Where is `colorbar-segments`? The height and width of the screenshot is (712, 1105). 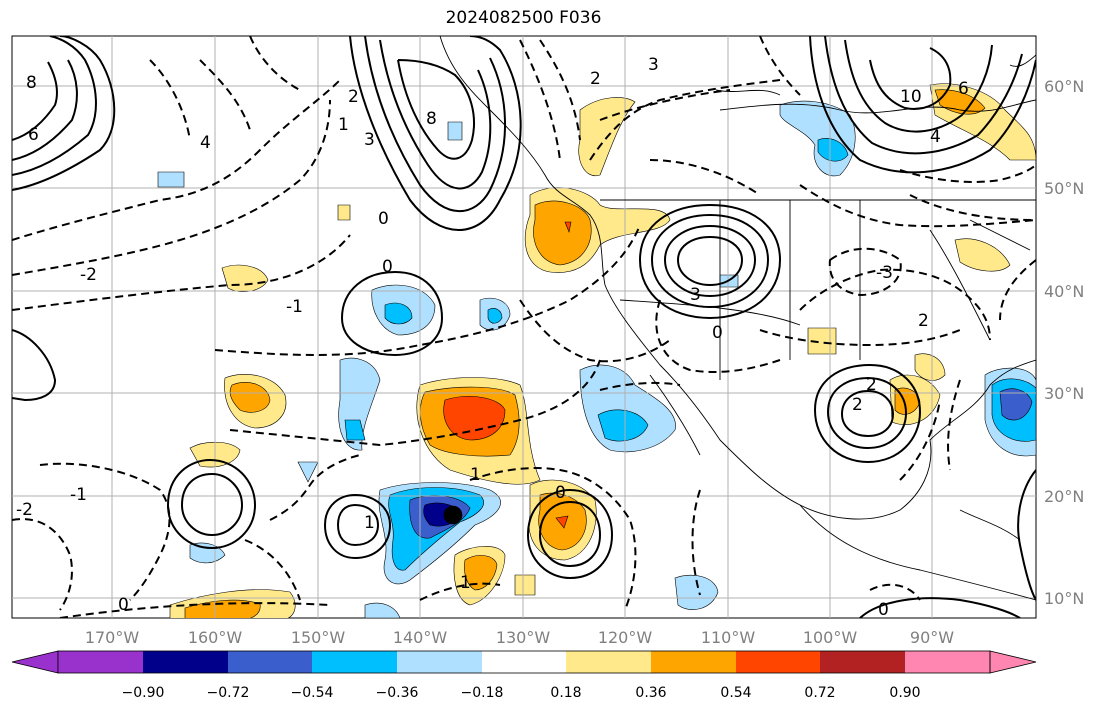
colorbar-segments is located at coordinates (524, 662).